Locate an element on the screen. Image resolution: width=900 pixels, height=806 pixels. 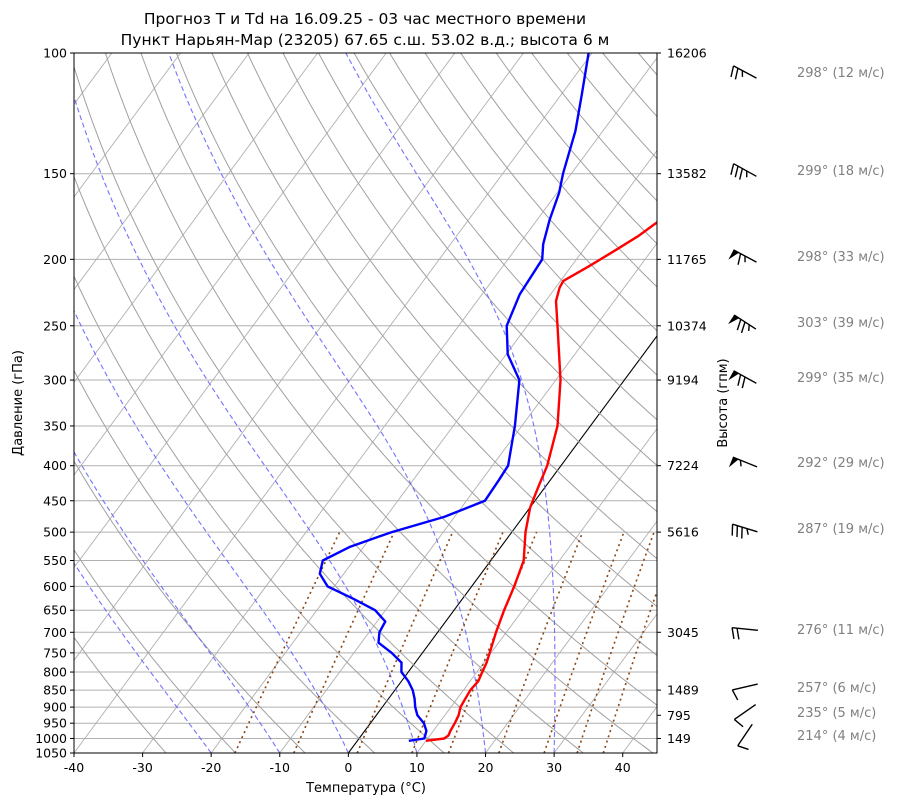
x-tick-label: 0 is located at coordinates (348, 767).